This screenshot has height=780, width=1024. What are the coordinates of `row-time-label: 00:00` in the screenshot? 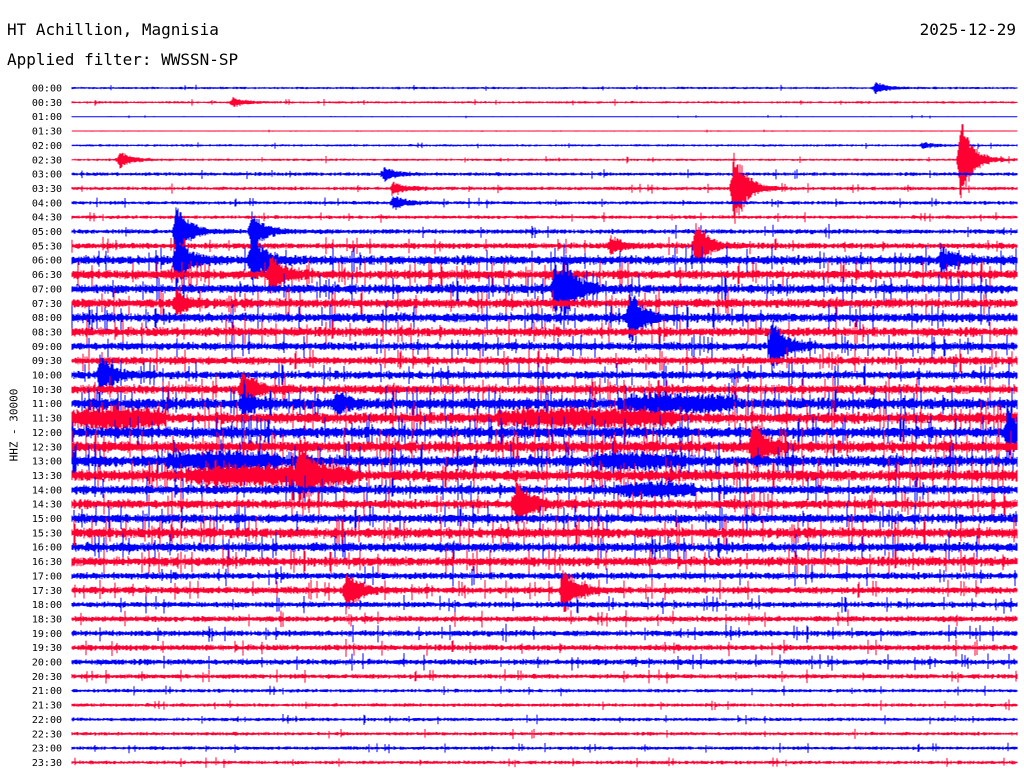 It's located at (47, 89).